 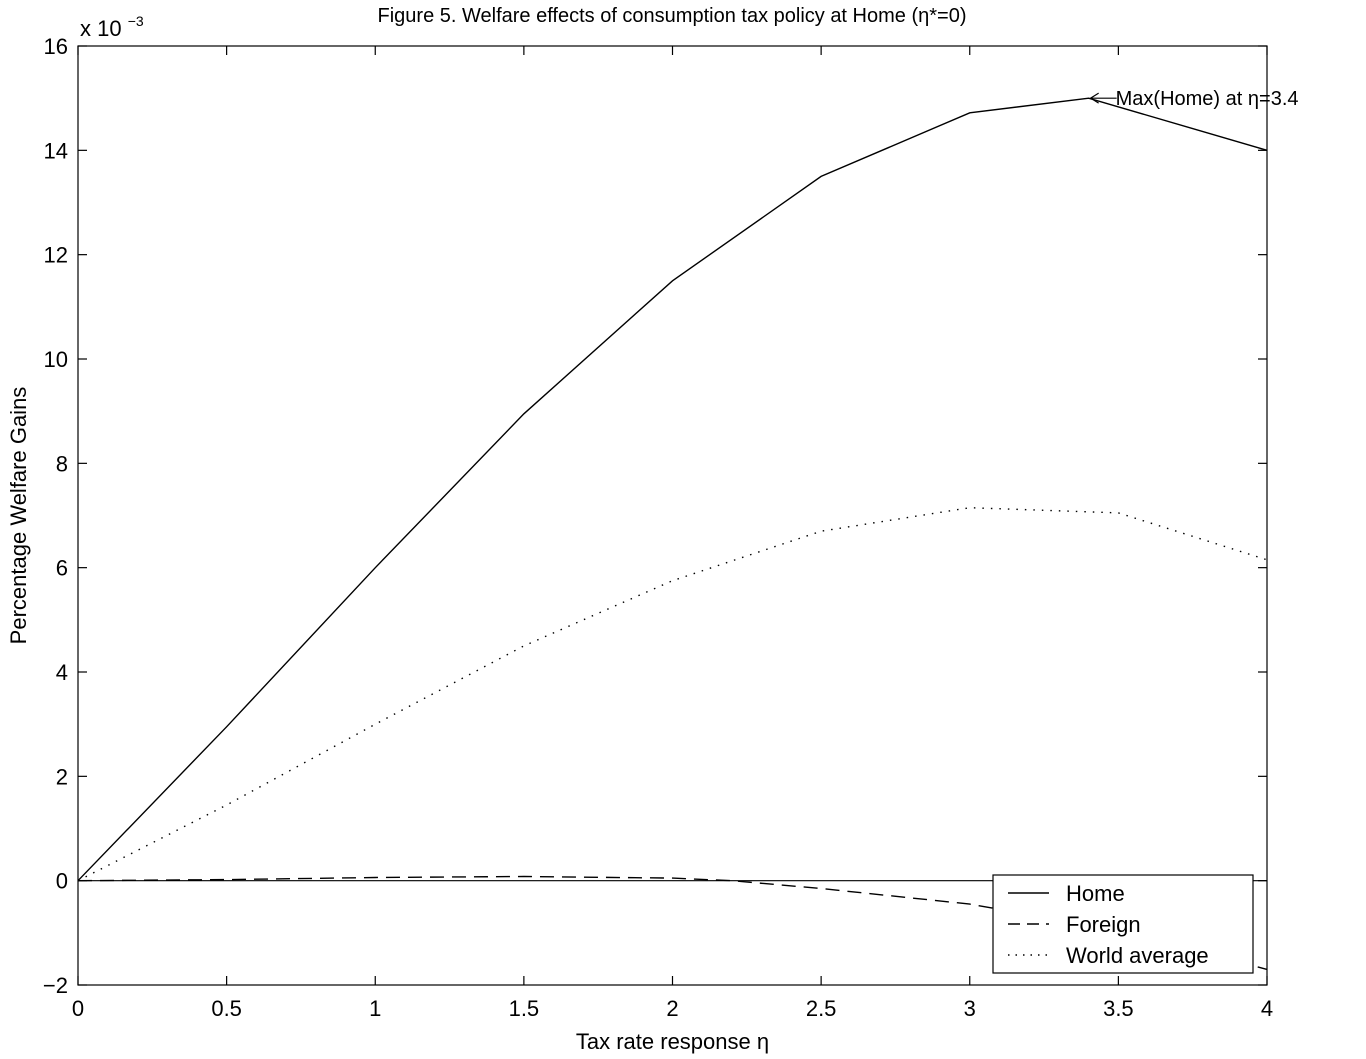 I want to click on y-multiplier: x 10 −3, so click(x=112, y=27).